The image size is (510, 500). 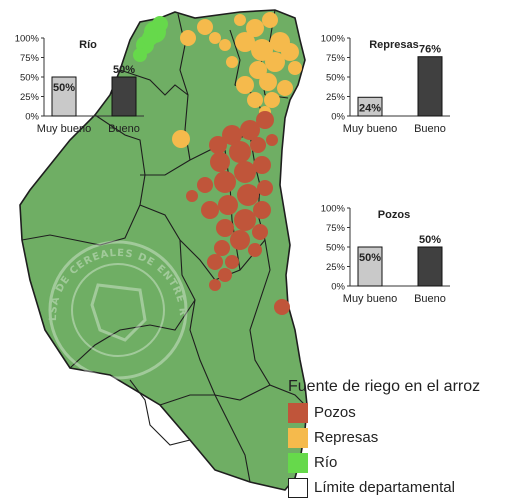 I want to click on legend-item-limite: Límite departamental, so click(x=398, y=487).